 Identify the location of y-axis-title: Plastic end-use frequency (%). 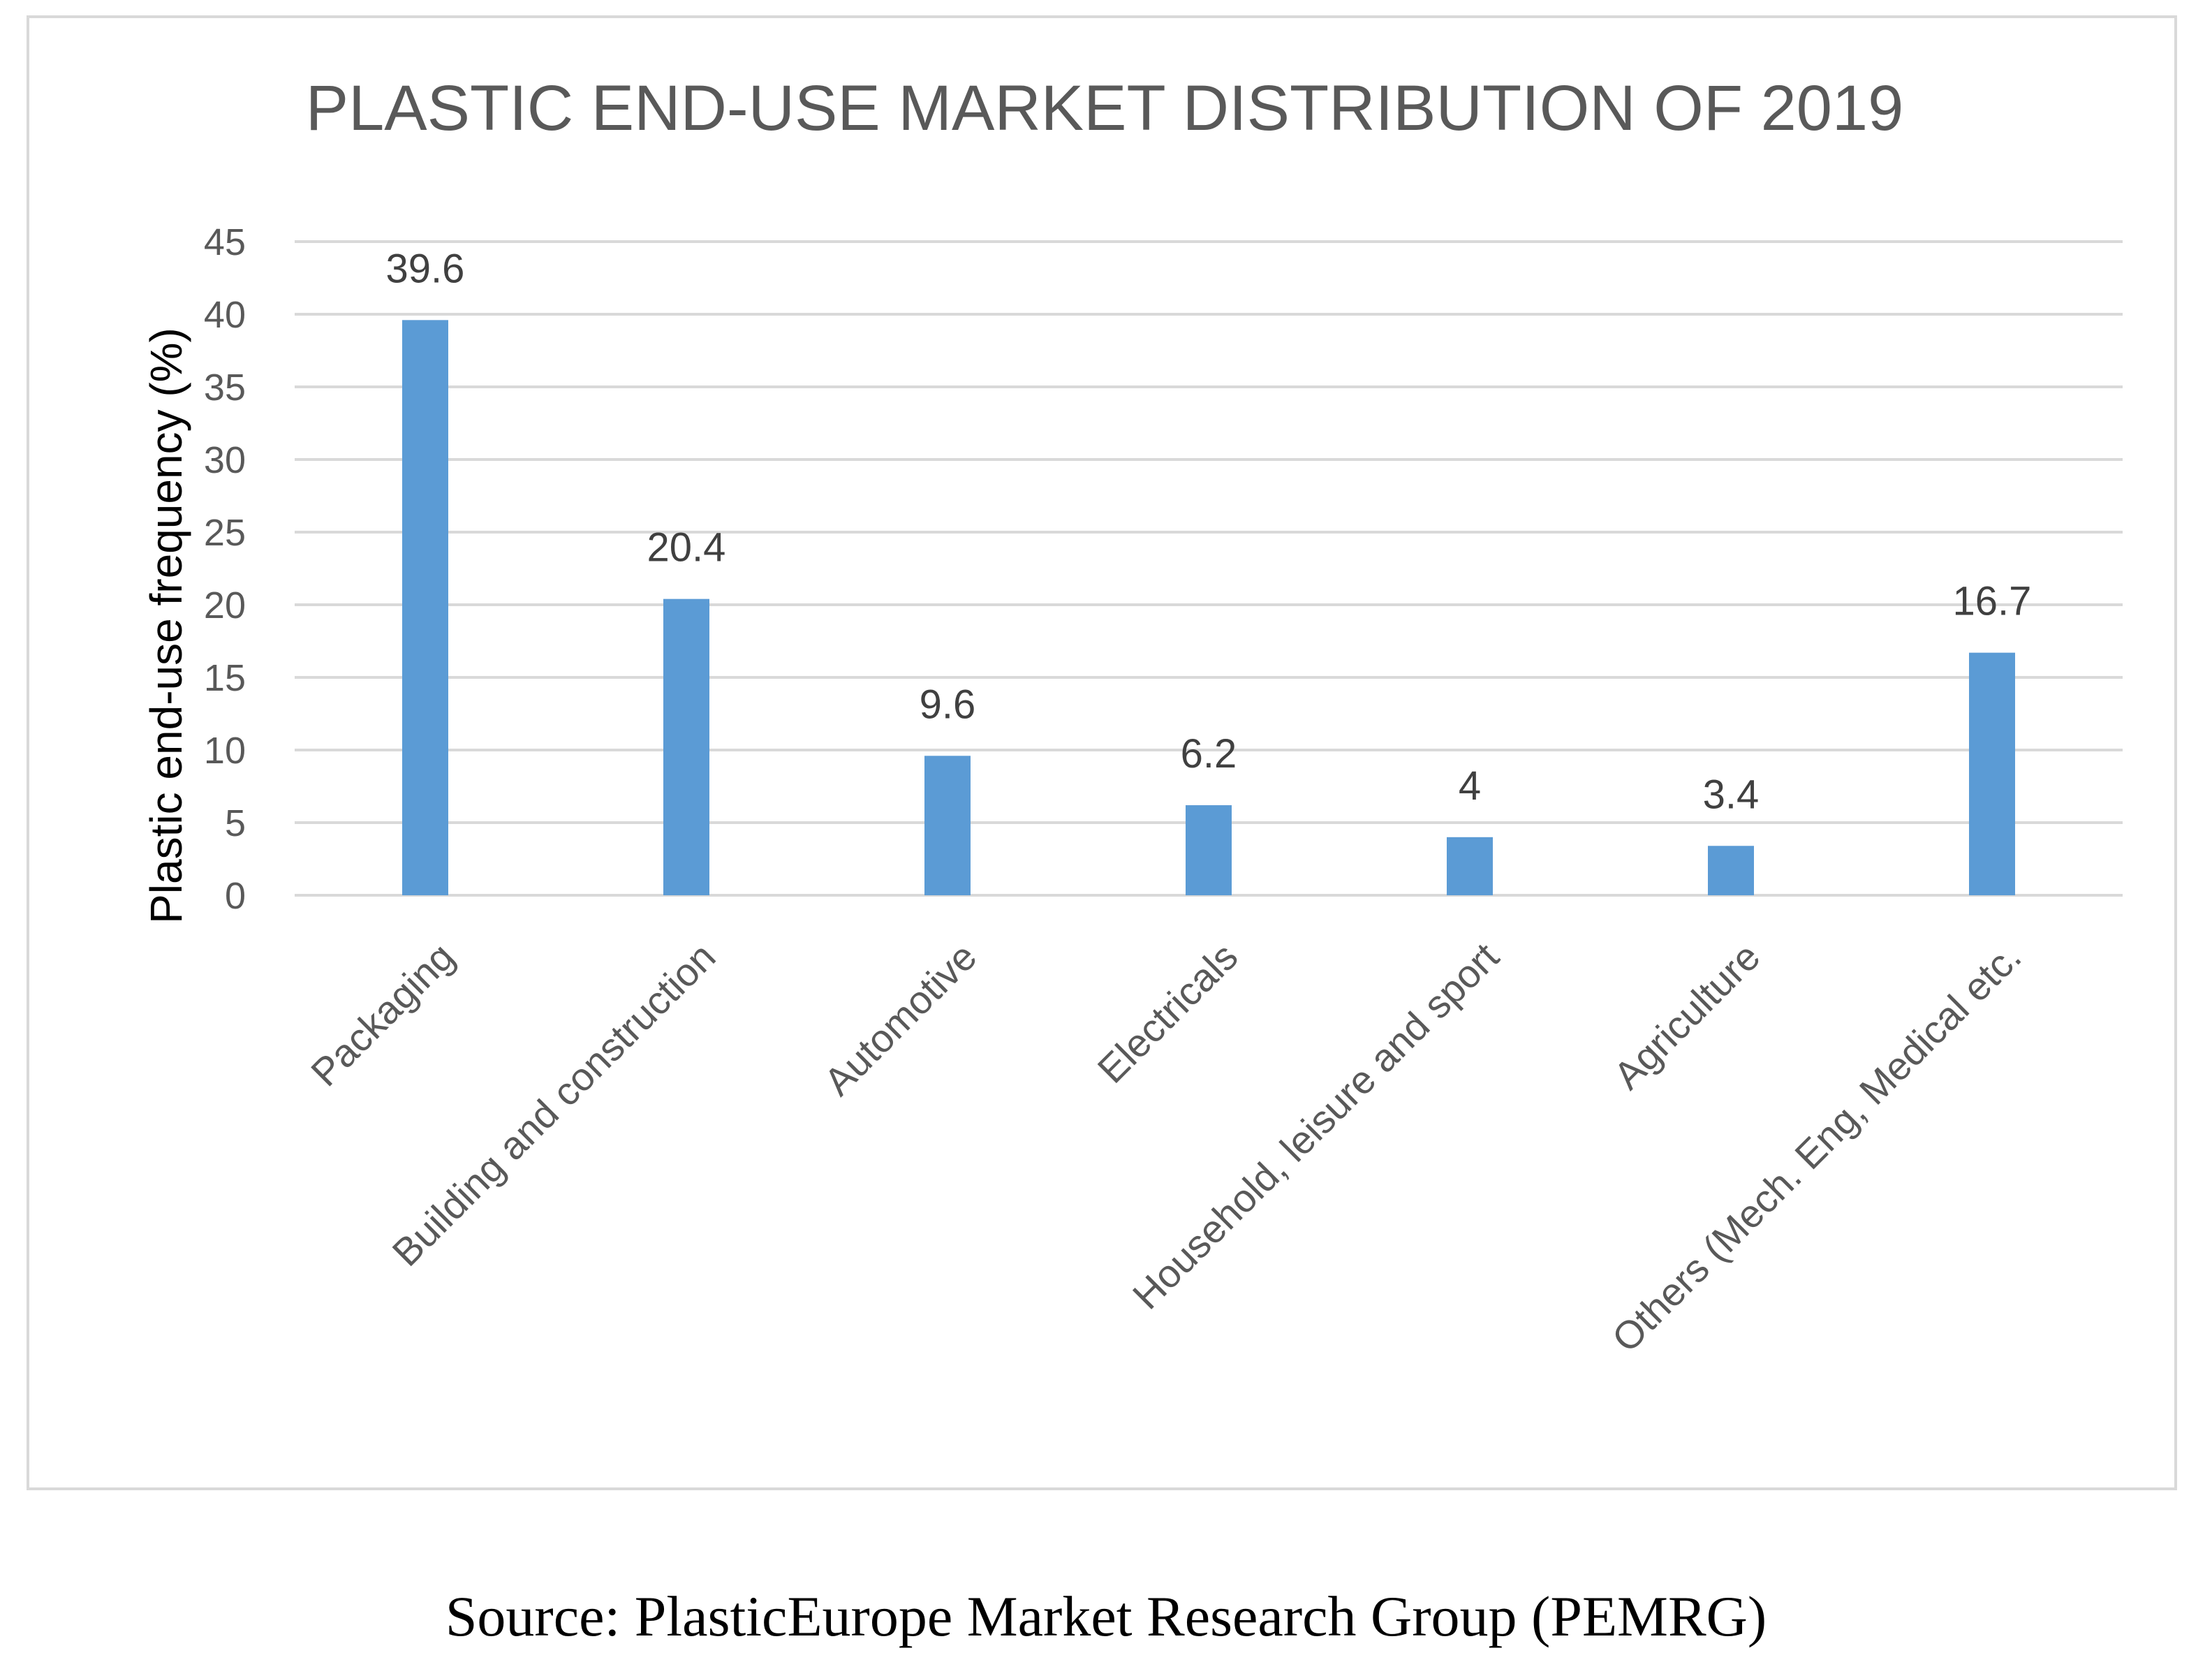
(166, 626).